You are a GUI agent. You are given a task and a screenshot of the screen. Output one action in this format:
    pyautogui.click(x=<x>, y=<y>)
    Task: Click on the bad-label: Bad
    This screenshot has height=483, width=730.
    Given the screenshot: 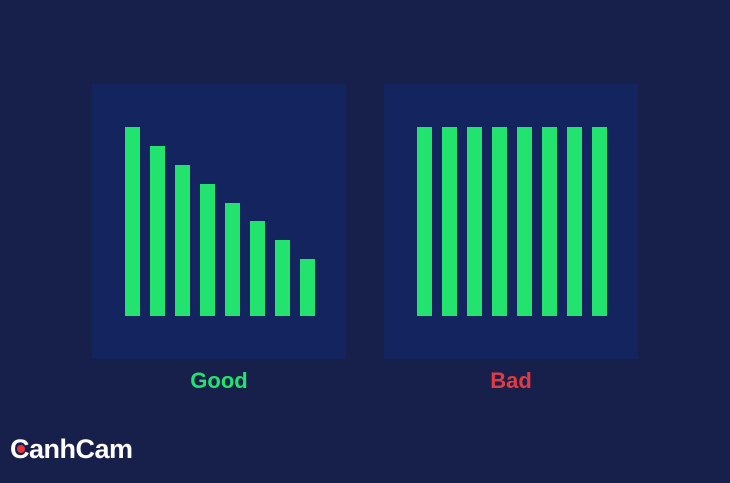 What is the action you would take?
    pyautogui.click(x=511, y=380)
    